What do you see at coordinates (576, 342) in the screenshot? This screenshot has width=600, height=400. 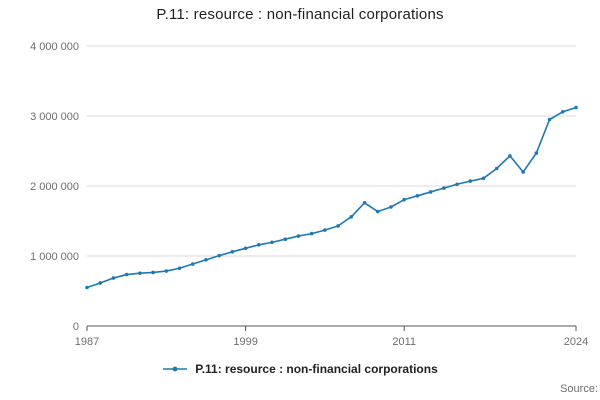 I see `x-axis-tick-label: 2024` at bounding box center [576, 342].